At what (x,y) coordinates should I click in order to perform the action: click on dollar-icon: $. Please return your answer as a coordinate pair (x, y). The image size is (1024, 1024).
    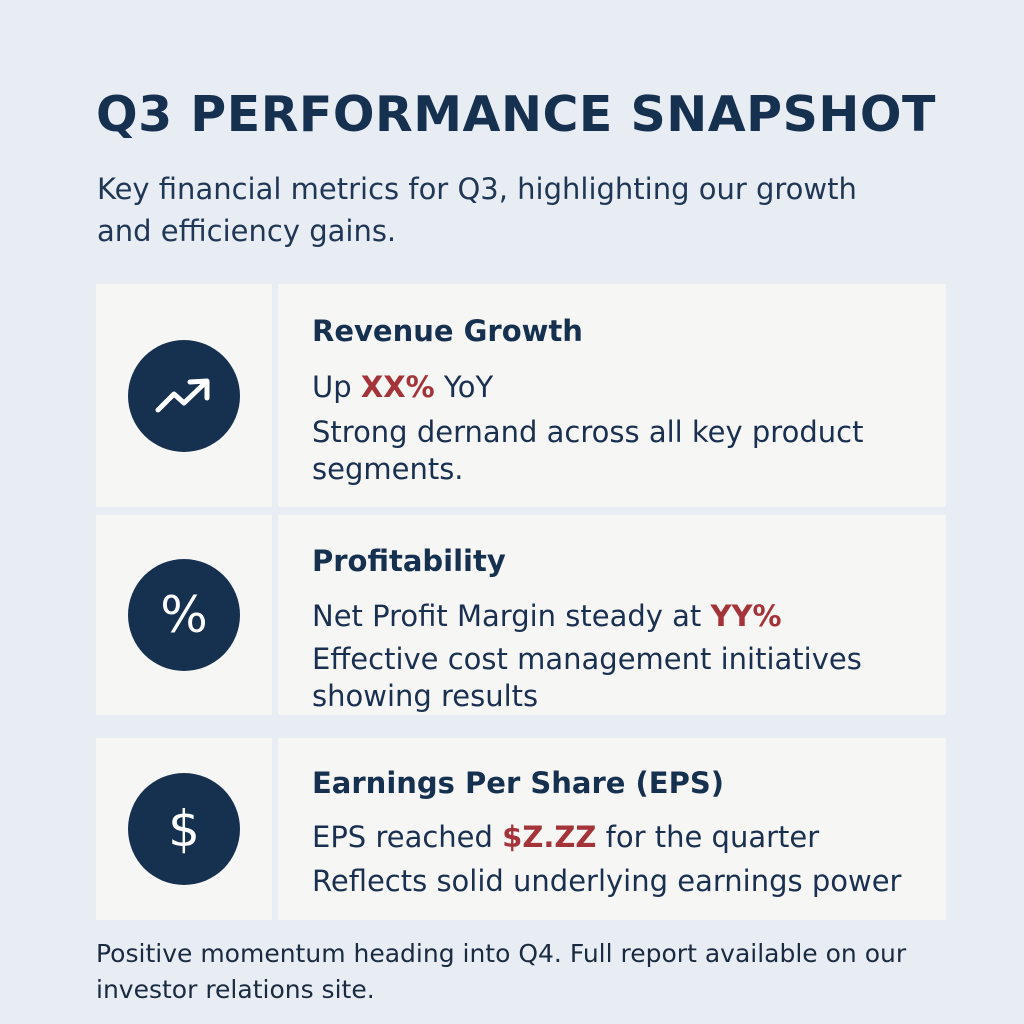
    Looking at the image, I should click on (184, 829).